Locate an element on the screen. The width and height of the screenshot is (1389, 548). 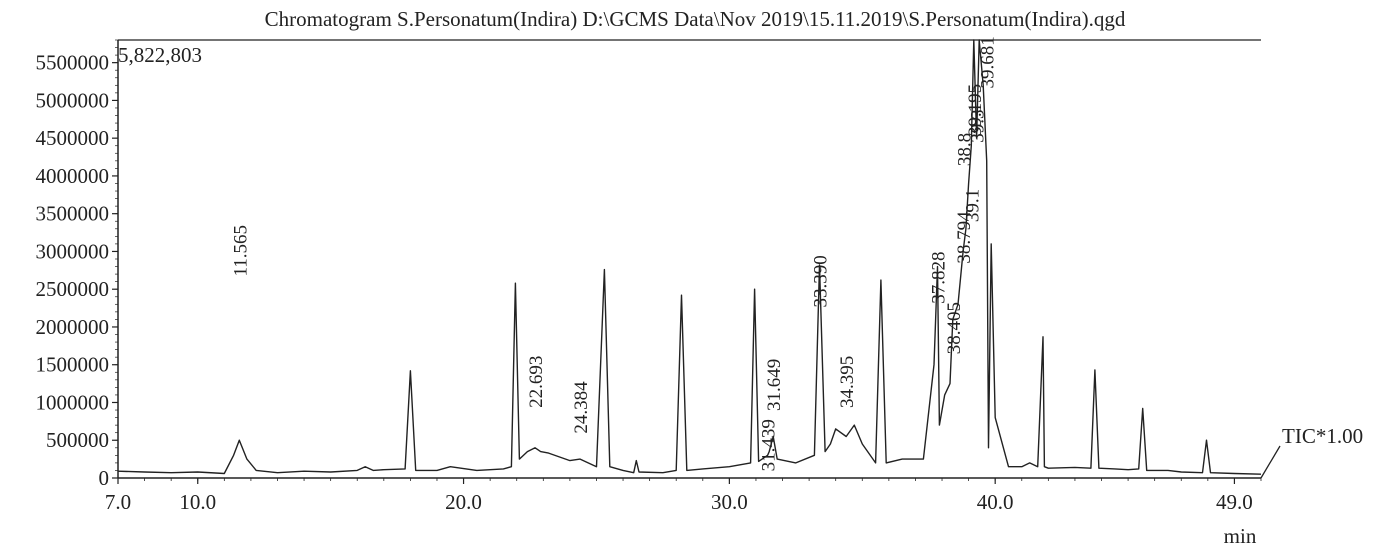
peak-label: 39.681 is located at coordinates (988, 62).